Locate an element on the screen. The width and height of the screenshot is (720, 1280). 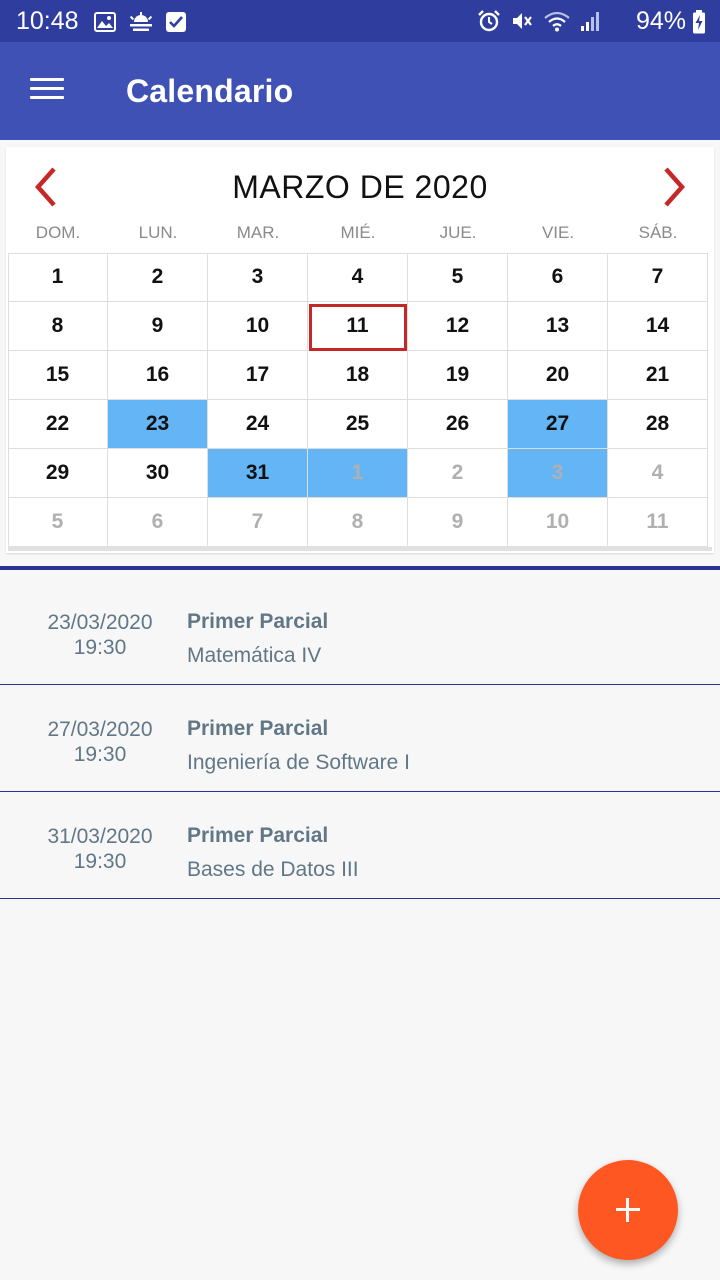
weekday-label: LUN. is located at coordinates (158, 232).